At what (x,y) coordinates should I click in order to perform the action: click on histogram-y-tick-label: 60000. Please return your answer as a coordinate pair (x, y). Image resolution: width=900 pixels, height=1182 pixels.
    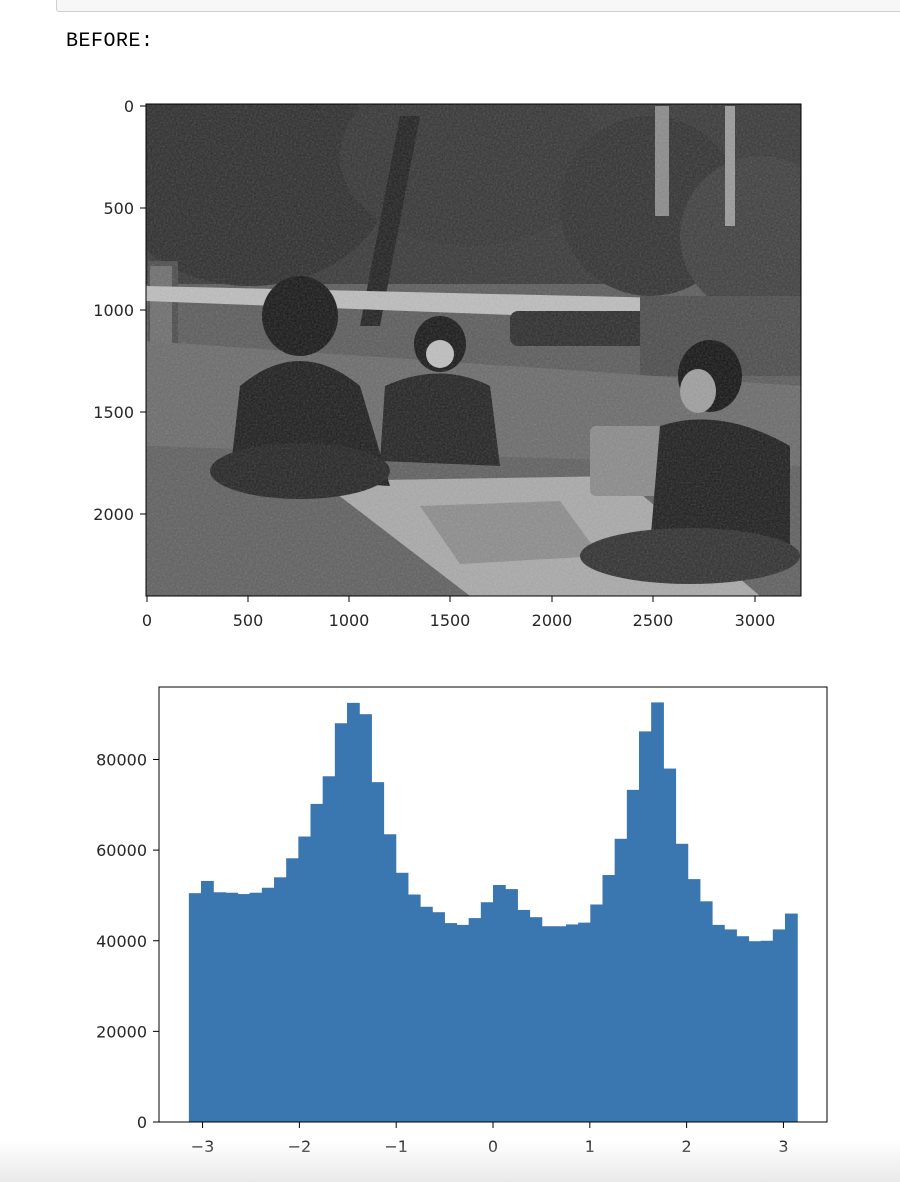
    Looking at the image, I should click on (121, 850).